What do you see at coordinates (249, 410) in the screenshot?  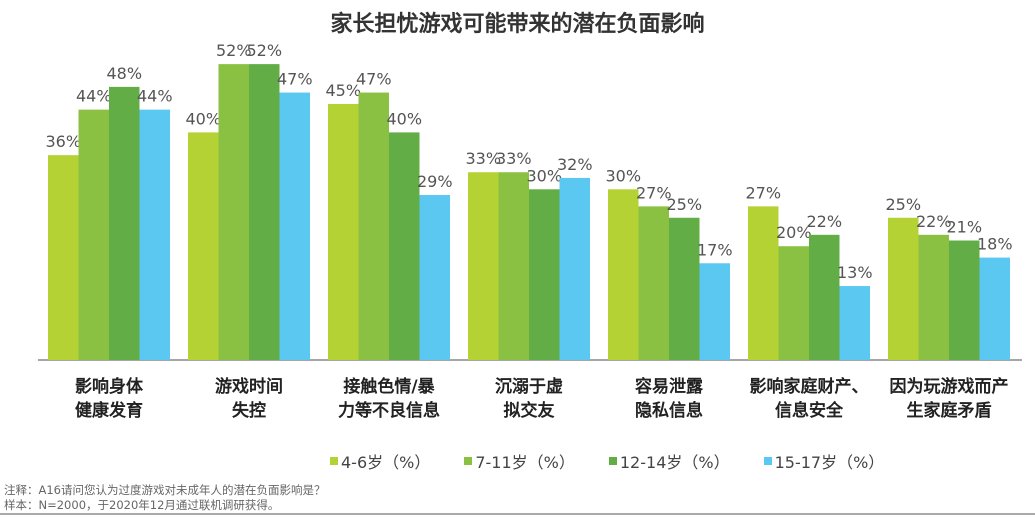 I see `category-label: 失控` at bounding box center [249, 410].